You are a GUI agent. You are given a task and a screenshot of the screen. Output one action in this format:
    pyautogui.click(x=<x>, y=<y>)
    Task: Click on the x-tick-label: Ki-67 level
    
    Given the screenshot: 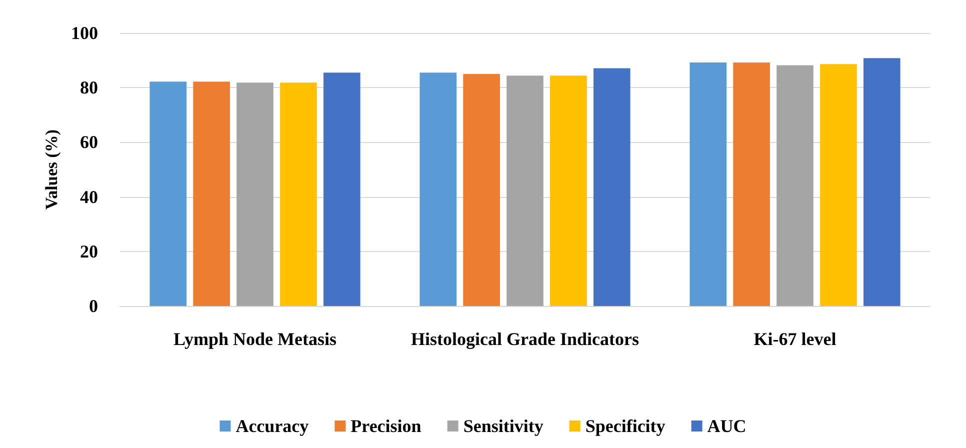 What is the action you would take?
    pyautogui.click(x=795, y=339)
    